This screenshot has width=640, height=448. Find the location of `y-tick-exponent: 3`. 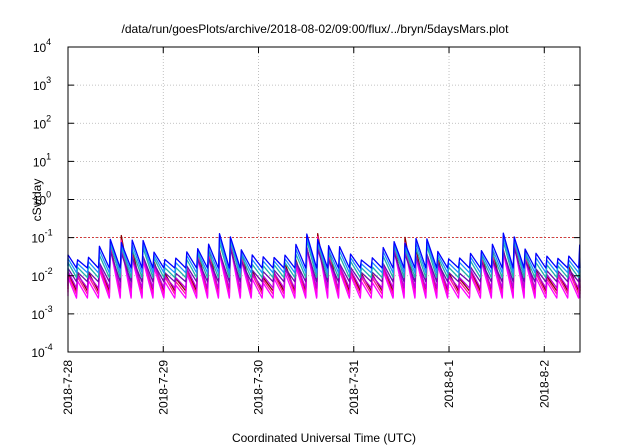

y-tick-exponent: 3 is located at coordinates (48, 80).